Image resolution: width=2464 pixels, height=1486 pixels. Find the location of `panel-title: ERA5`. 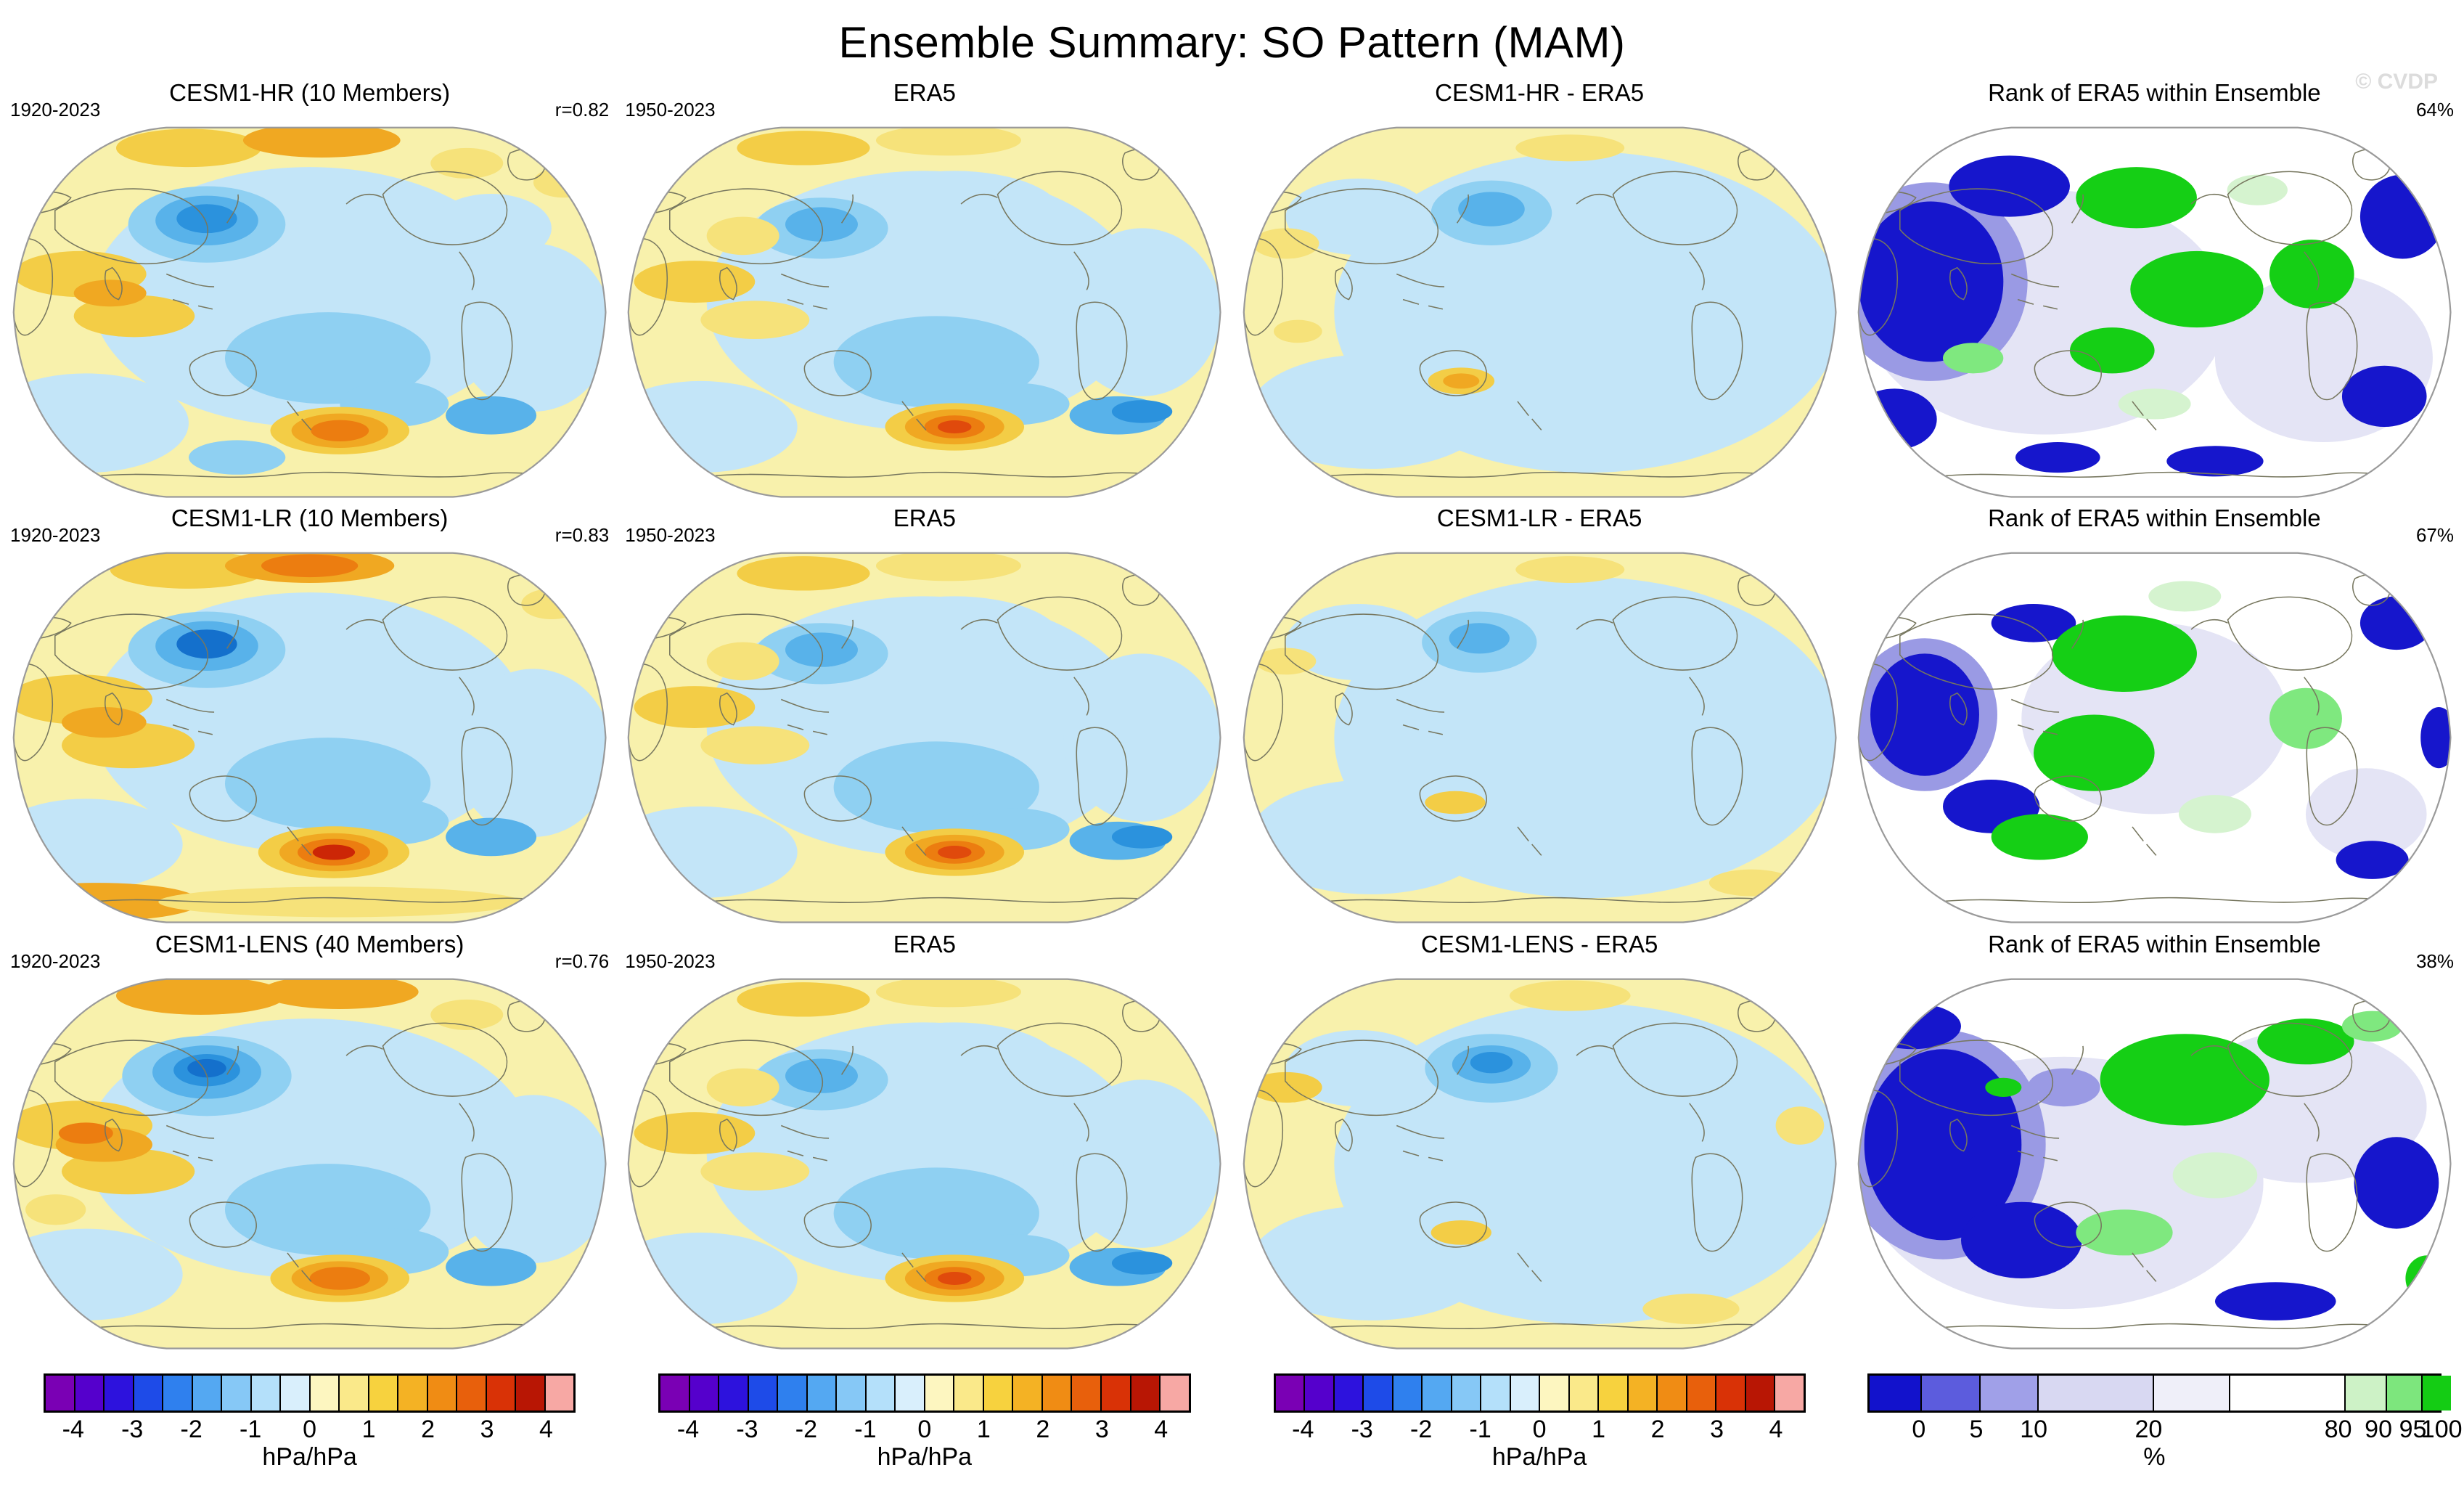

panel-title: ERA5 is located at coordinates (924, 93).